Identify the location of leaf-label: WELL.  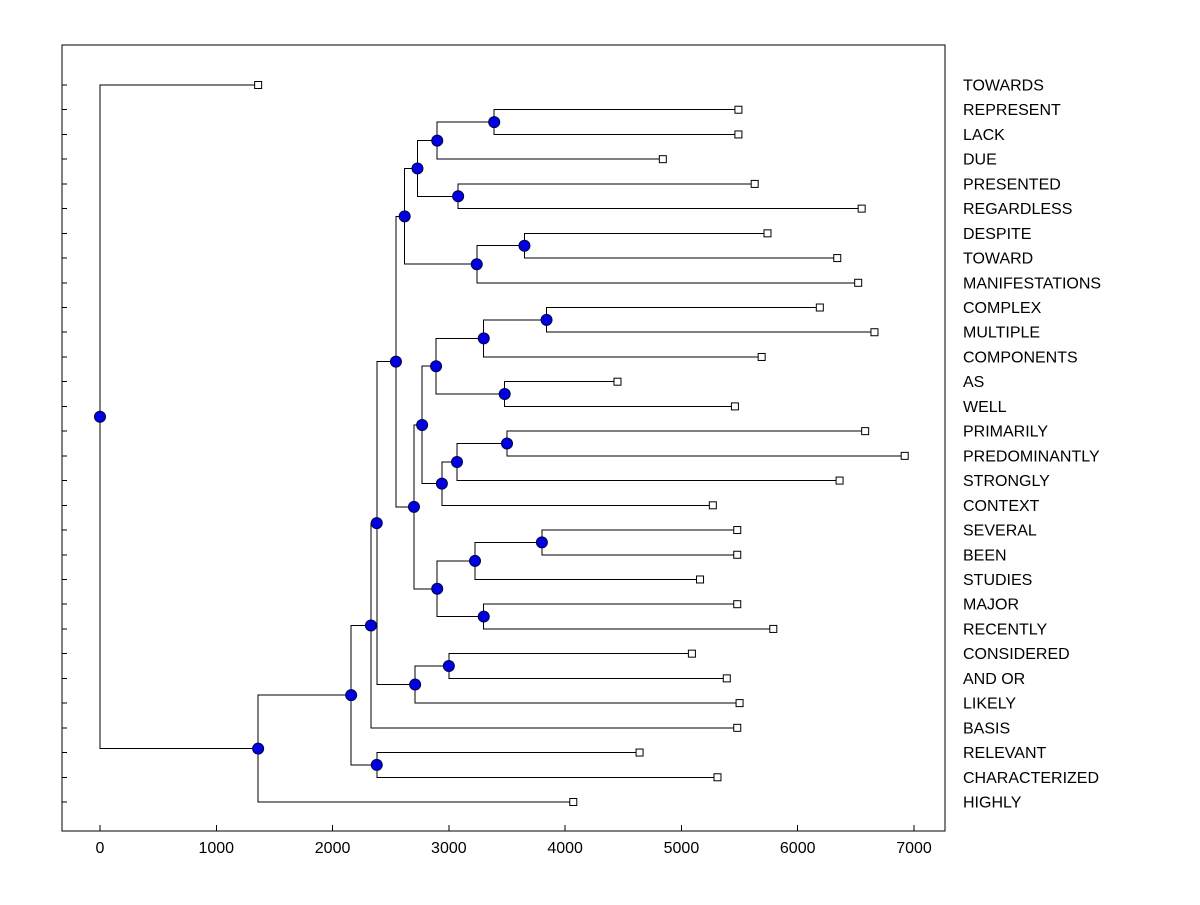
(985, 407).